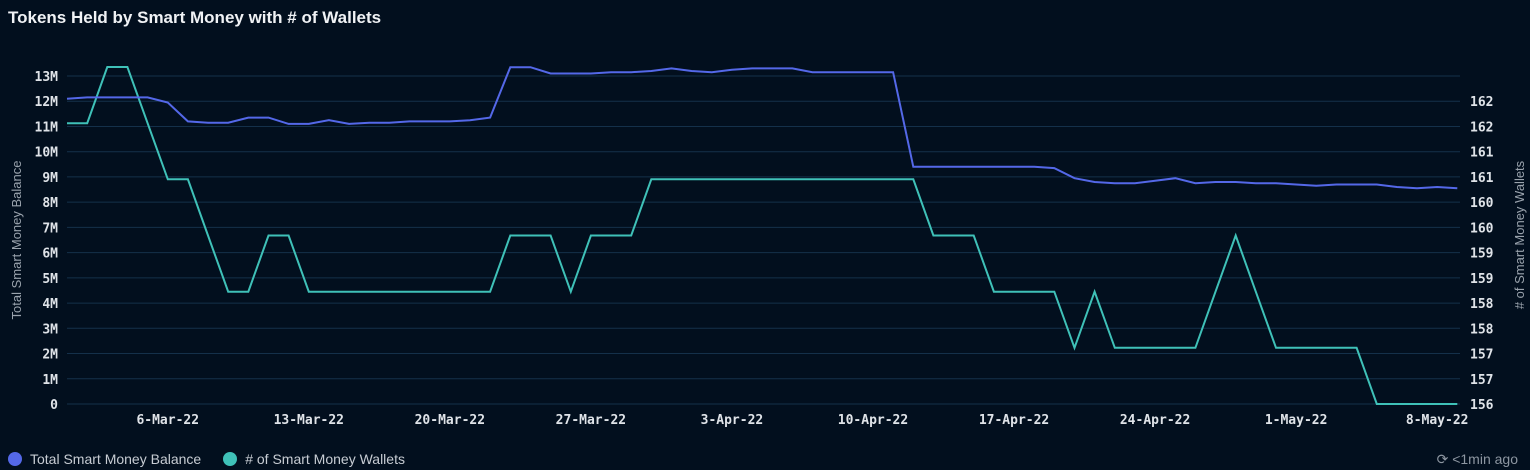 This screenshot has width=1530, height=470. Describe the element at coordinates (1437, 420) in the screenshot. I see `x-tick-label: 8-May-22` at that location.